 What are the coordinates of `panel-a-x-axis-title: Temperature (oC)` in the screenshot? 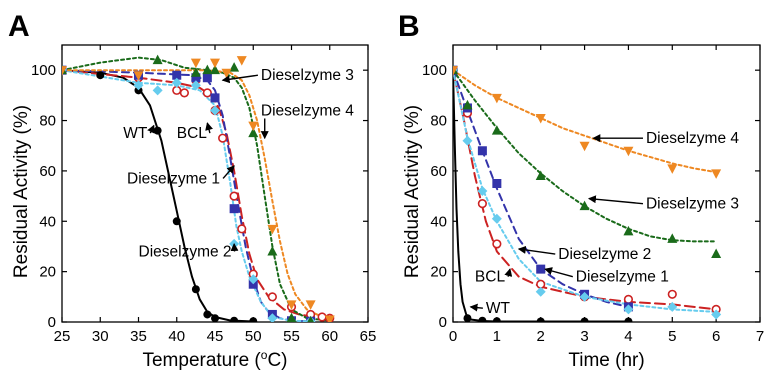 It's located at (214, 359).